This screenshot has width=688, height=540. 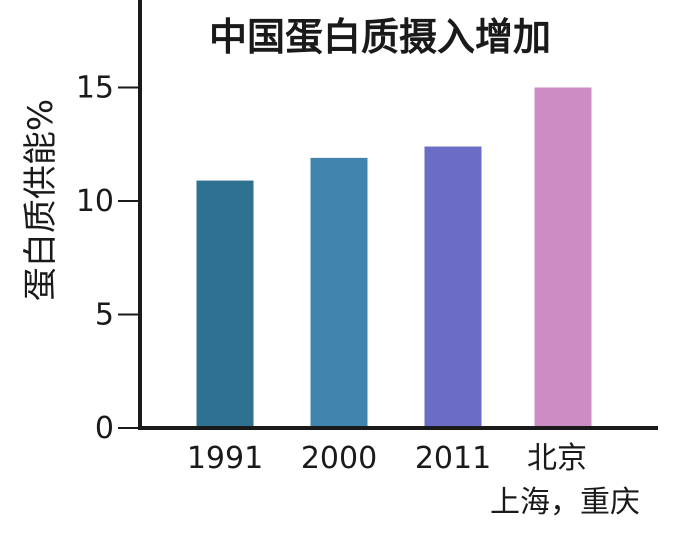 What do you see at coordinates (339, 458) in the screenshot?
I see `x-tick-label-1: 2000` at bounding box center [339, 458].